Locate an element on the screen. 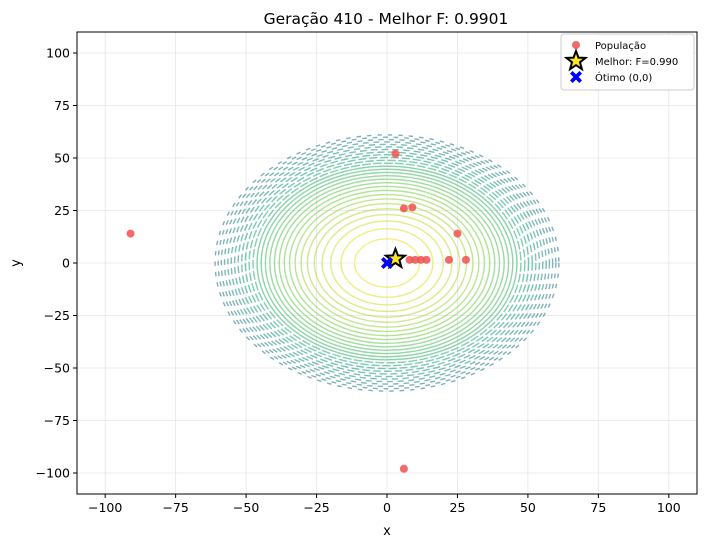 The image size is (707, 547). legend-marker-best is located at coordinates (576, 60).